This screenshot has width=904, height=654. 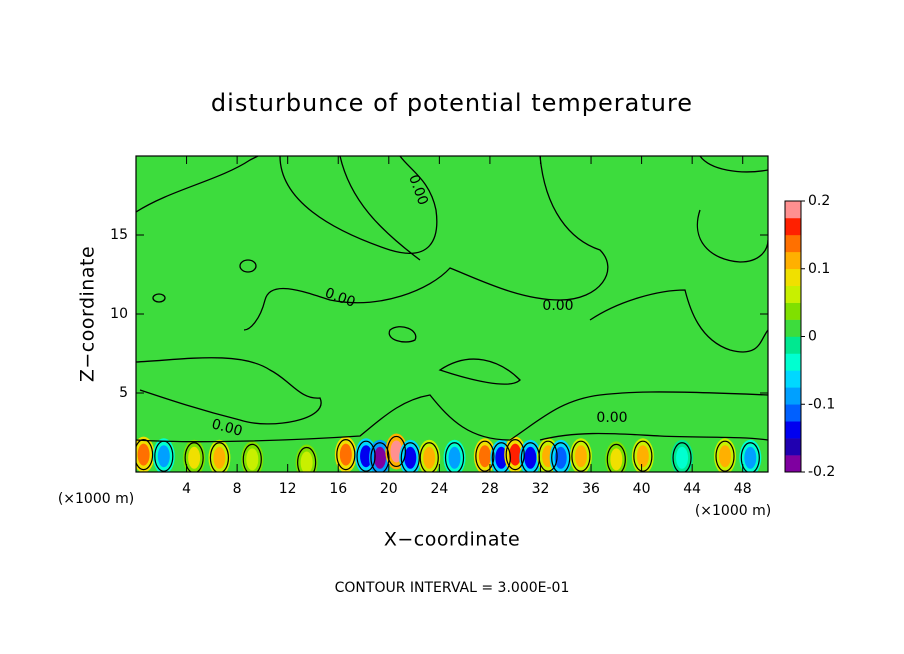 I want to click on x-tick-label: 20, so click(x=389, y=489).